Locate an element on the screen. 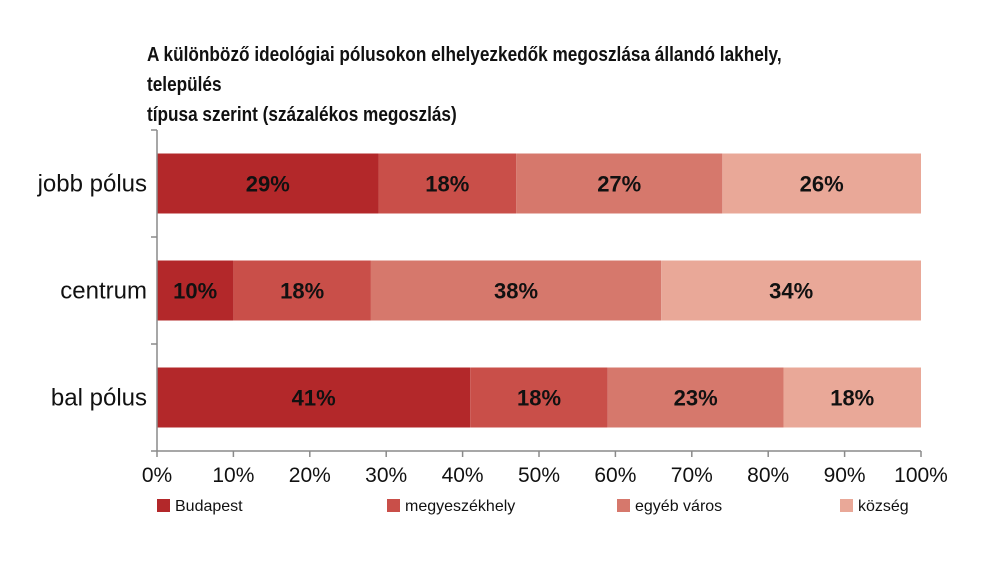 This screenshot has width=1000, height=578. legend-label-3: egyéb város is located at coordinates (678, 506).